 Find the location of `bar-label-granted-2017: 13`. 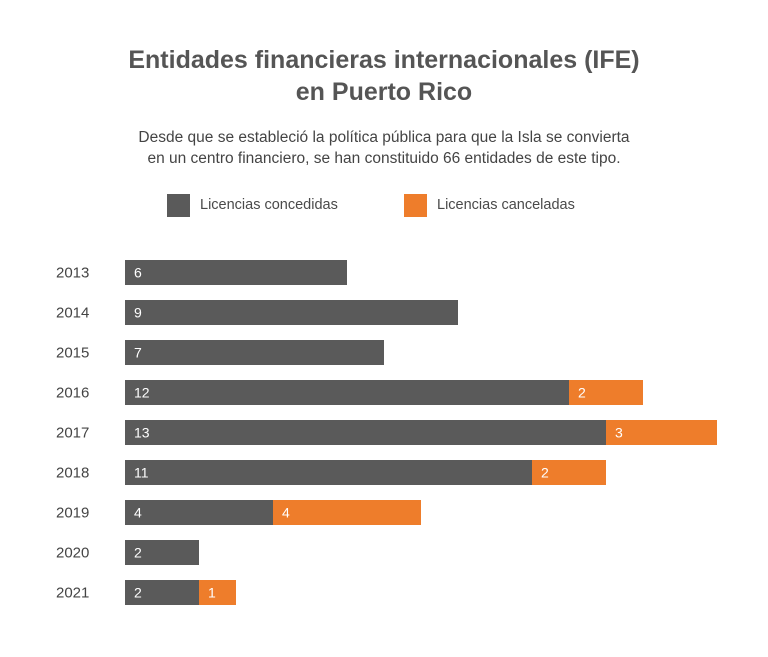

bar-label-granted-2017: 13 is located at coordinates (142, 433).